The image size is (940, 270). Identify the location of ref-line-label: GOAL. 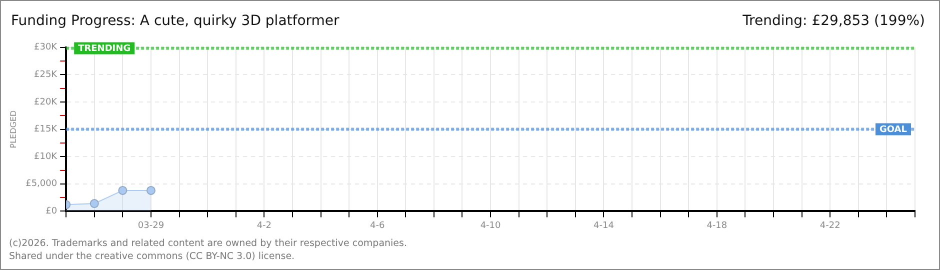
(894, 130).